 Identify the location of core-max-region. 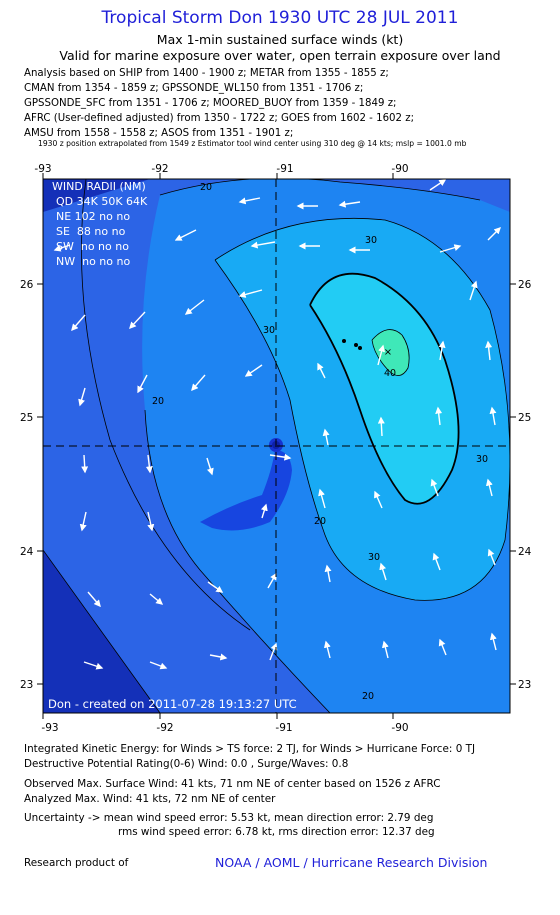
(391, 352).